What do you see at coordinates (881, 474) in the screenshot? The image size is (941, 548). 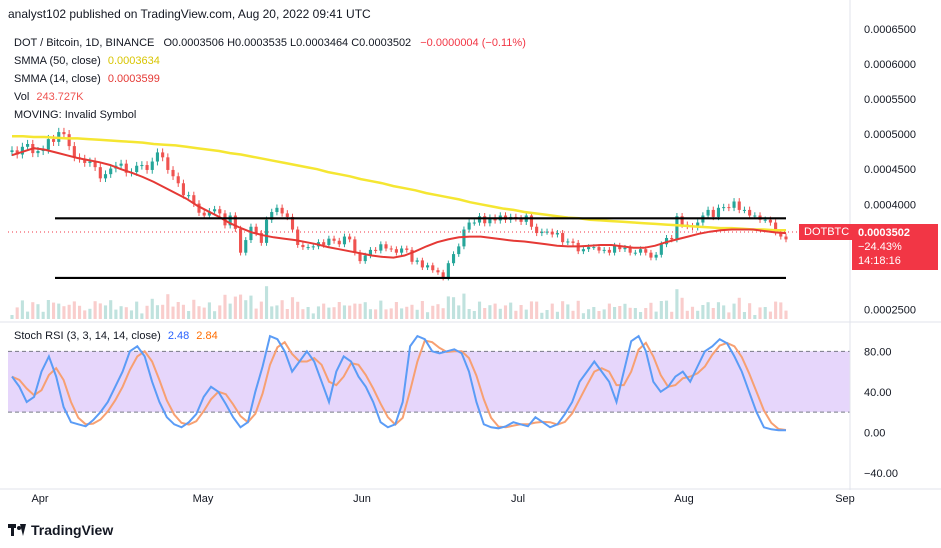 I see `stoch-tick-label: −40.00` at bounding box center [881, 474].